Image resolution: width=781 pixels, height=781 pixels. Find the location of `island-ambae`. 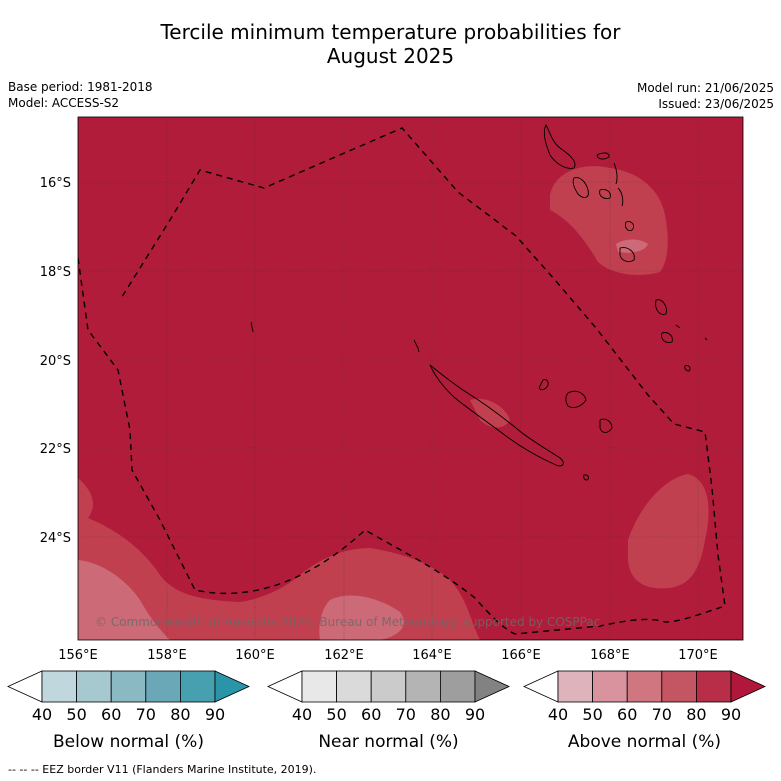

island-ambae is located at coordinates (603, 156).